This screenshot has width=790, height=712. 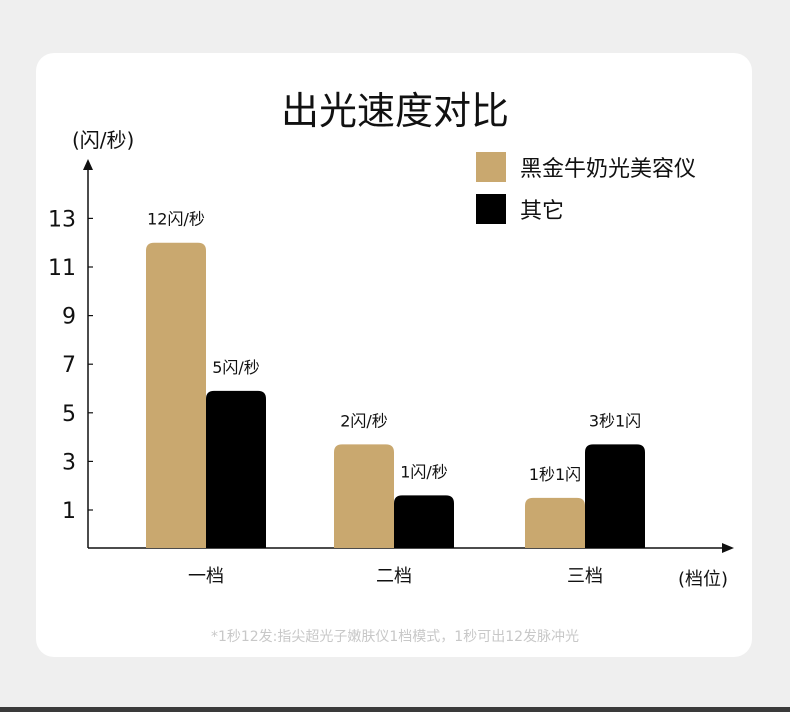 I want to click on footnote: *1秒12发:指尖超光子嫩肤仪1档模式，1秒可出12发脉冲光, so click(x=395, y=637).